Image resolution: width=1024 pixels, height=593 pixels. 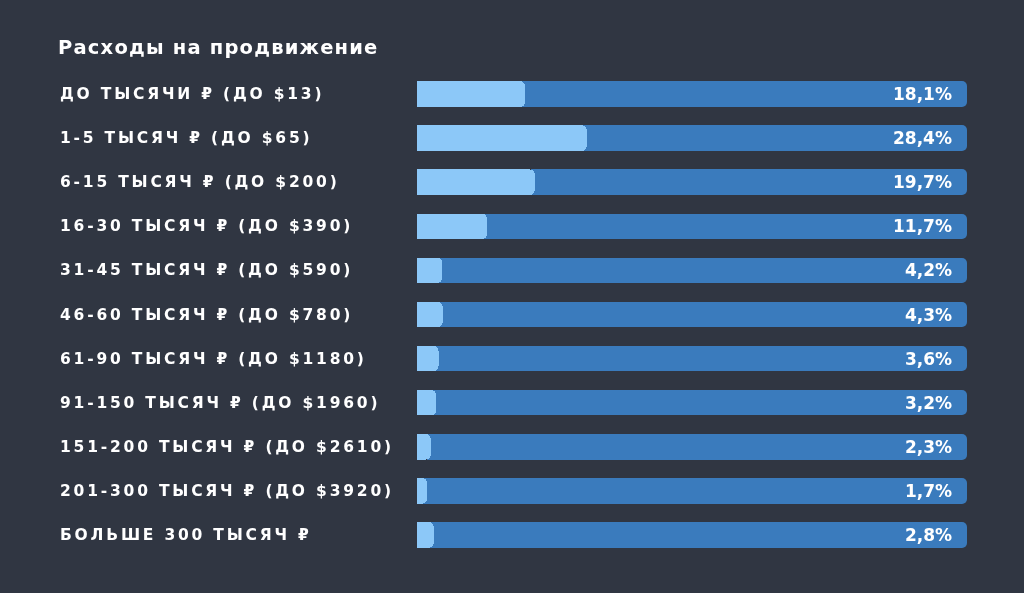 I want to click on data-label: 28,4%, so click(x=922, y=138).